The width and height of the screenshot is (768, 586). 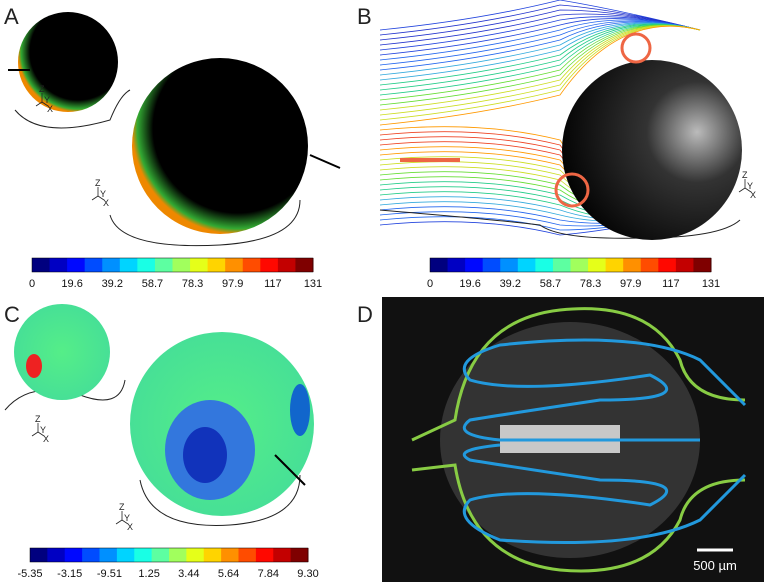 I want to click on colorbar-label: 3.44, so click(x=188, y=574).